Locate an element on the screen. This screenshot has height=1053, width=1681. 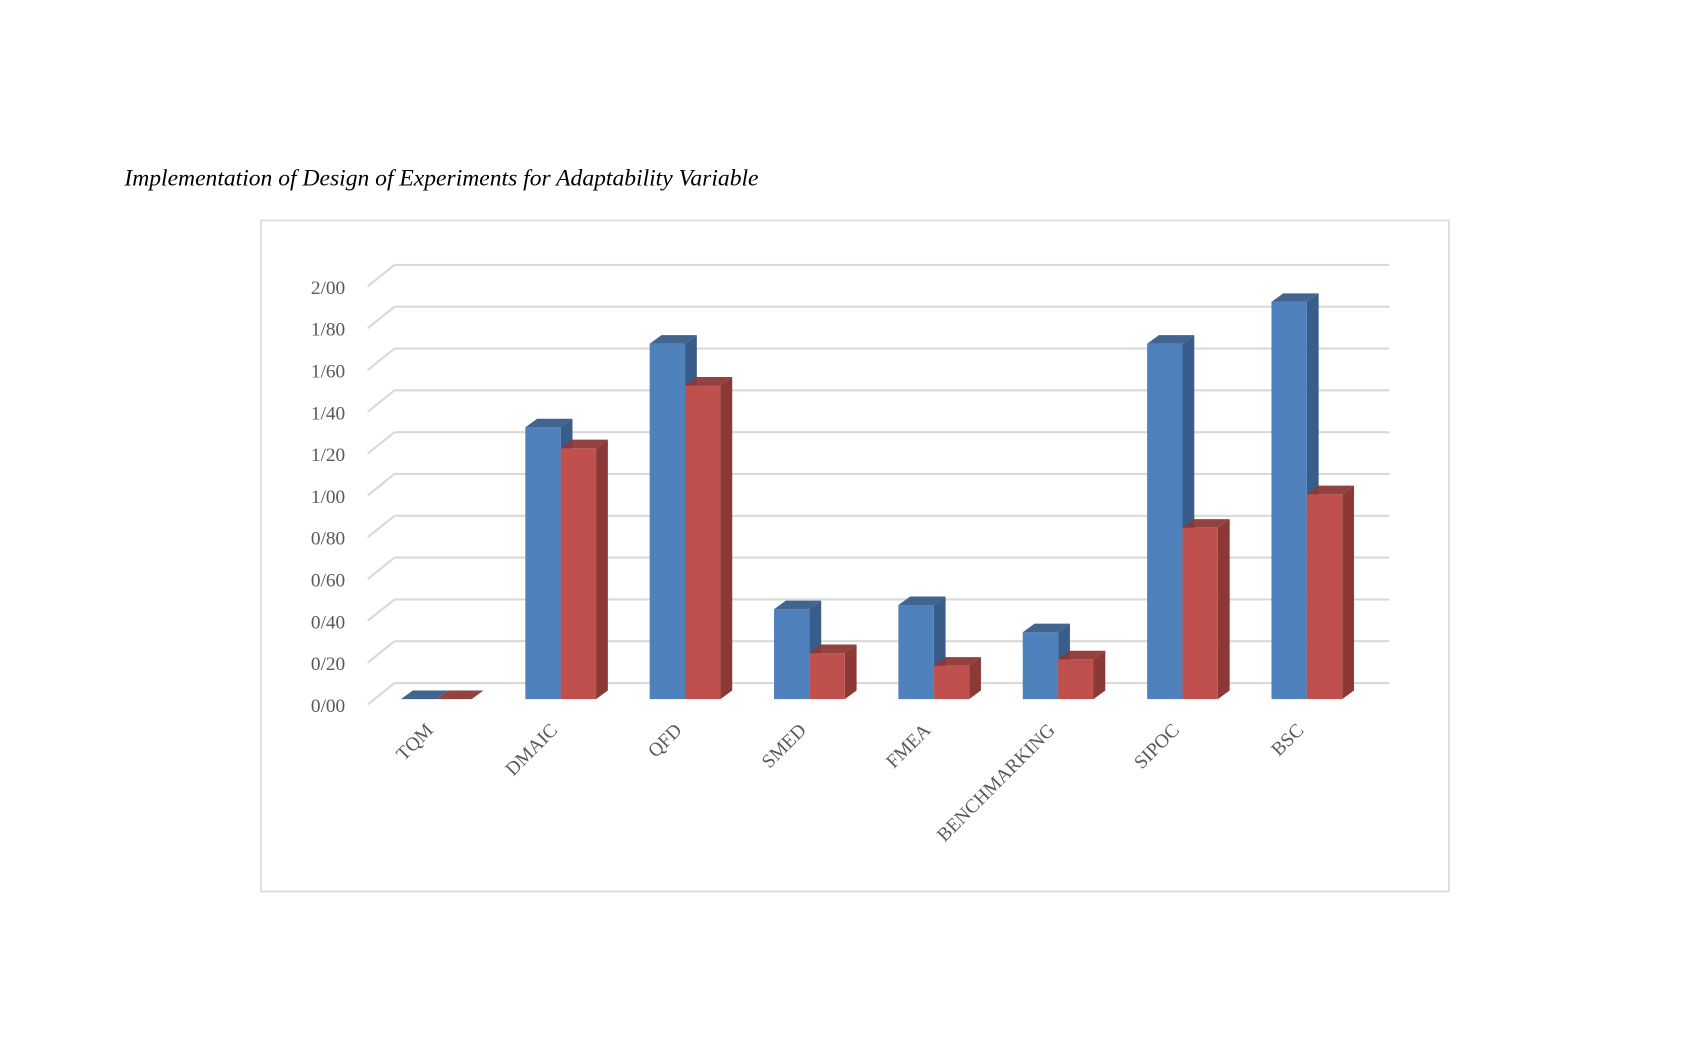
y-tick-label: 1/60 is located at coordinates (328, 371).